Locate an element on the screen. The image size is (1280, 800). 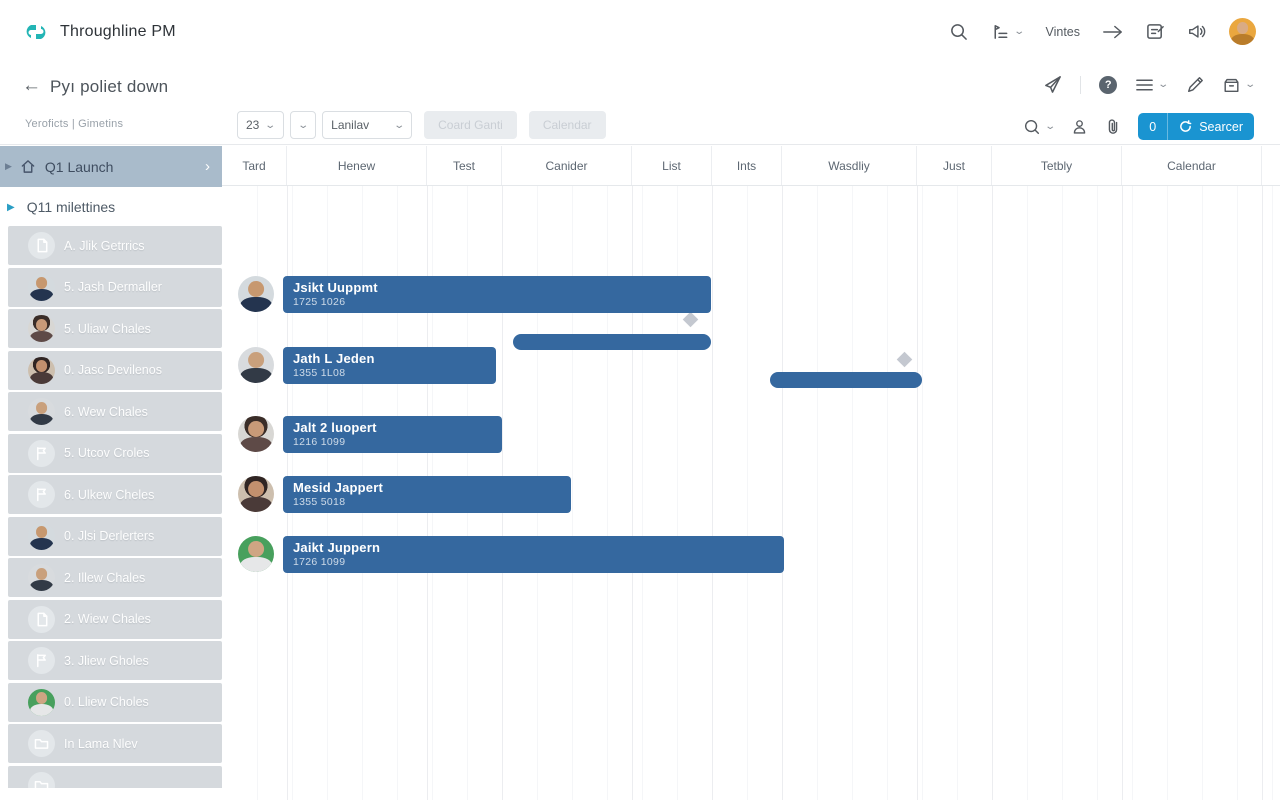
workspace-label: Vintes is located at coordinates (1062, 31).